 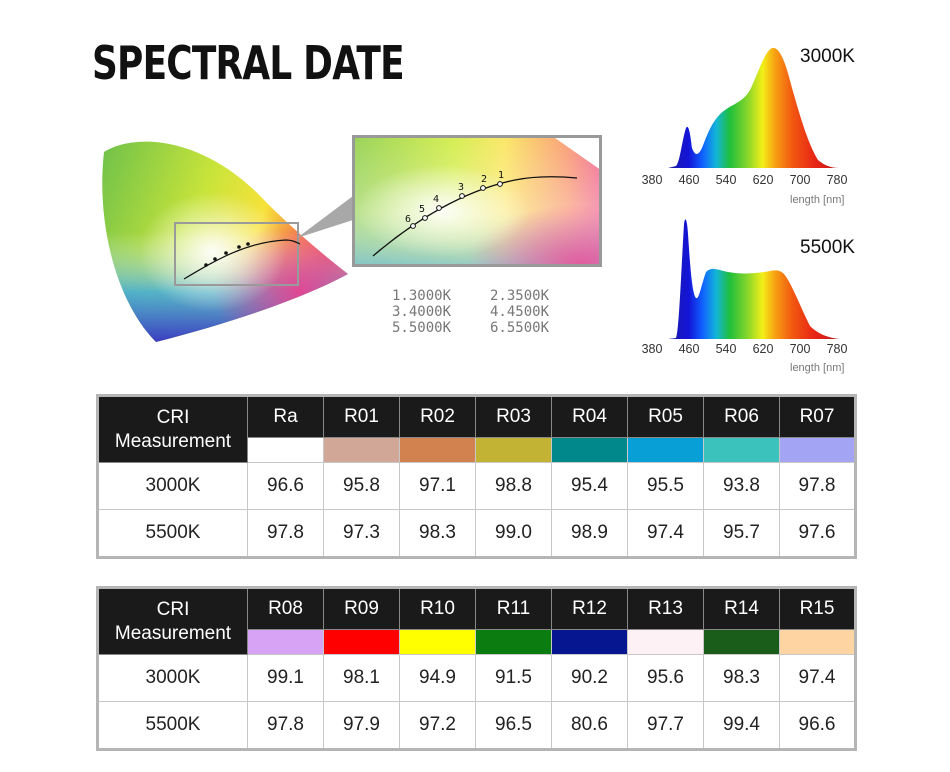 I want to click on cri-value: 90.2, so click(x=589, y=678).